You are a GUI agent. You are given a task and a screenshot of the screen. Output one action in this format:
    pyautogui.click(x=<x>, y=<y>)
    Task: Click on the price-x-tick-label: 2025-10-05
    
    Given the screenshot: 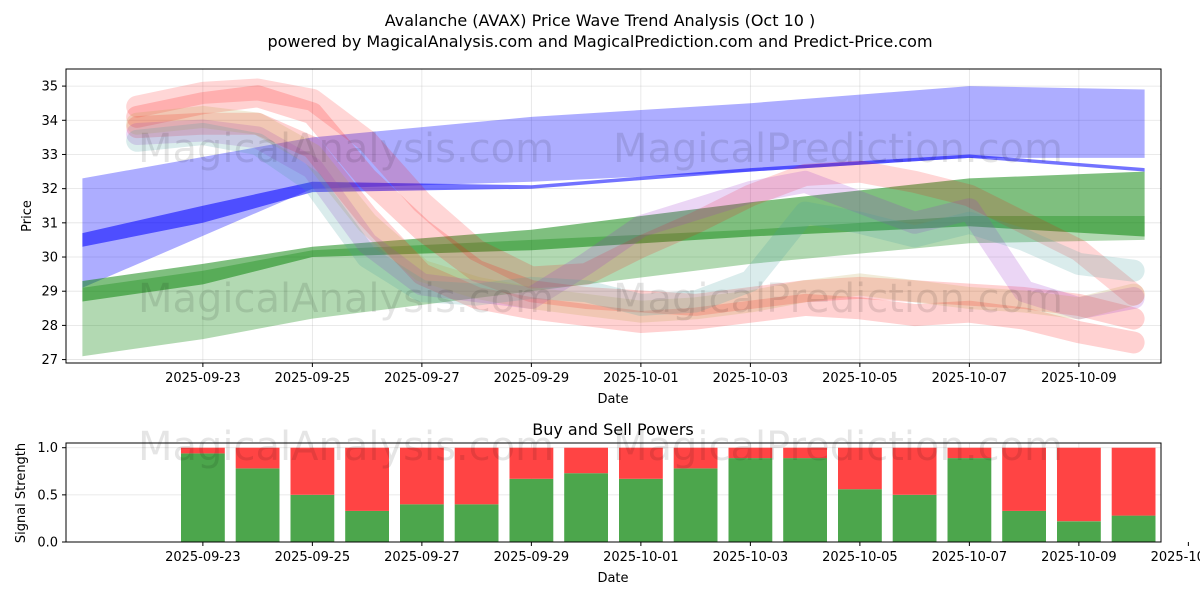 What is the action you would take?
    pyautogui.click(x=860, y=378)
    